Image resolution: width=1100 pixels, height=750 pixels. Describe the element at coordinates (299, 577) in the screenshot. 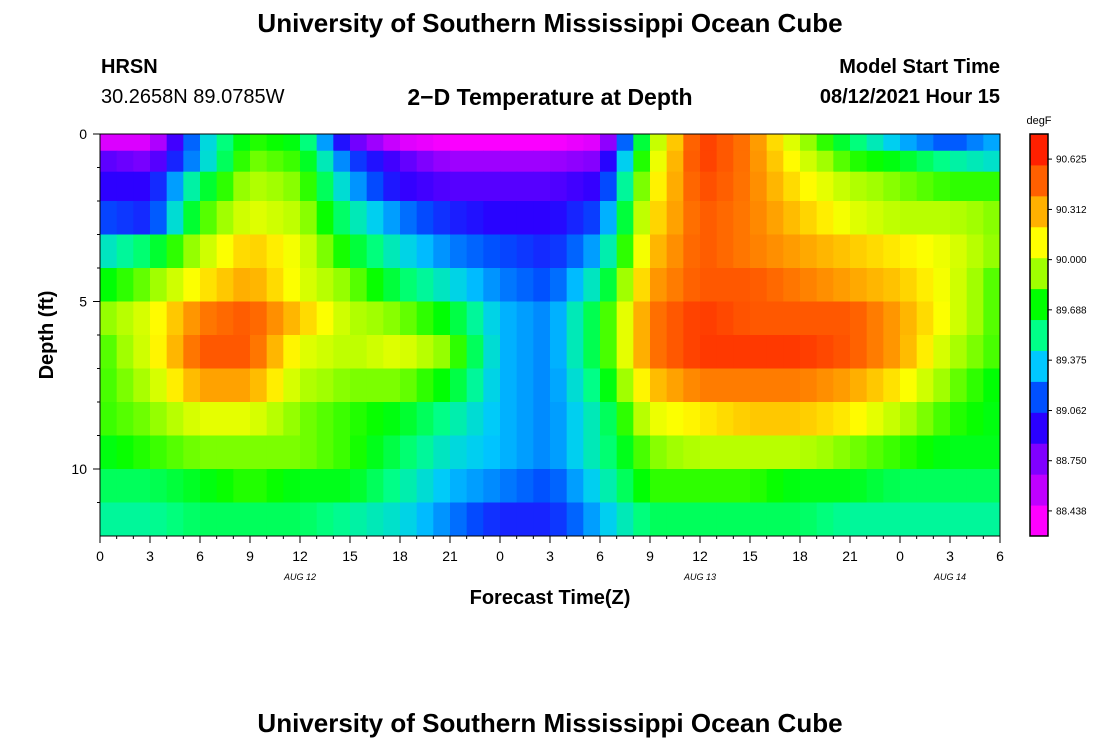

I see `date-label: AUG 12` at that location.